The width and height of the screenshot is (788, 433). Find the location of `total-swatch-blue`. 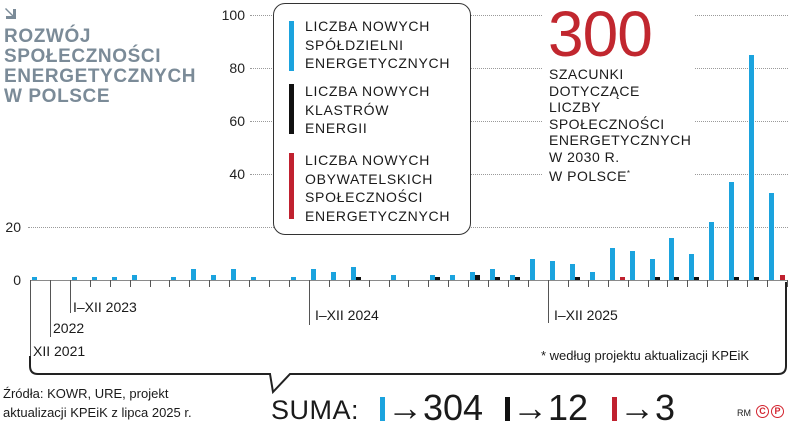

total-swatch-blue is located at coordinates (382, 409).